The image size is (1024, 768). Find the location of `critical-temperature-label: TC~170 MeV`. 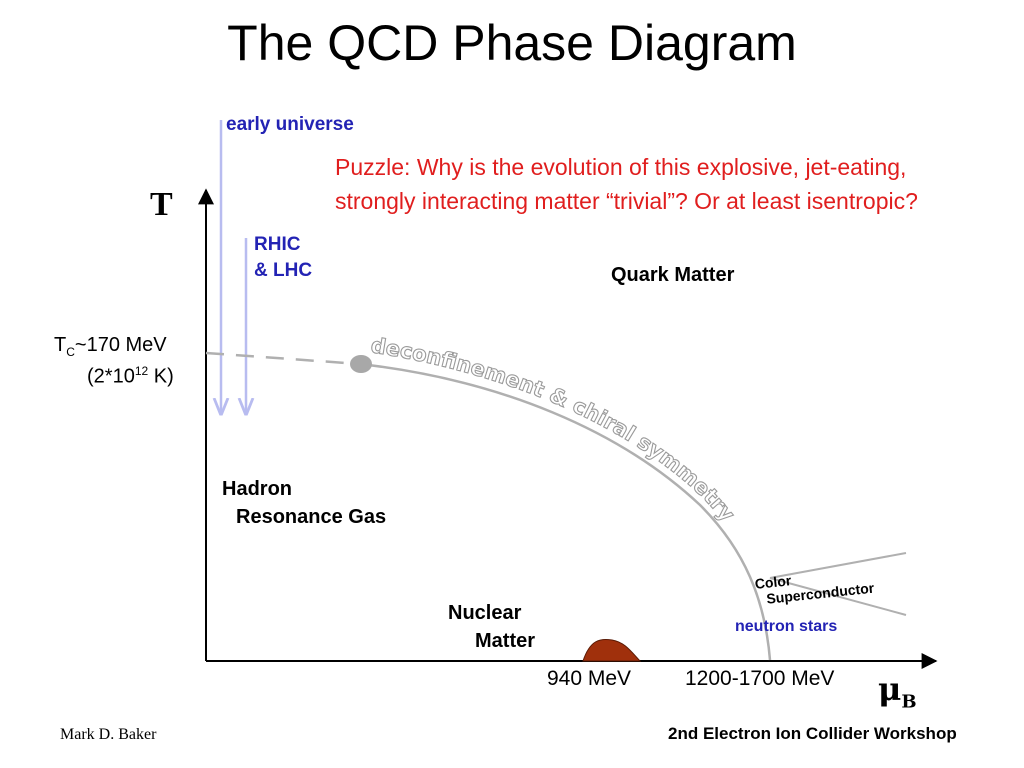

critical-temperature-label: TC~170 MeV is located at coordinates (110, 346).